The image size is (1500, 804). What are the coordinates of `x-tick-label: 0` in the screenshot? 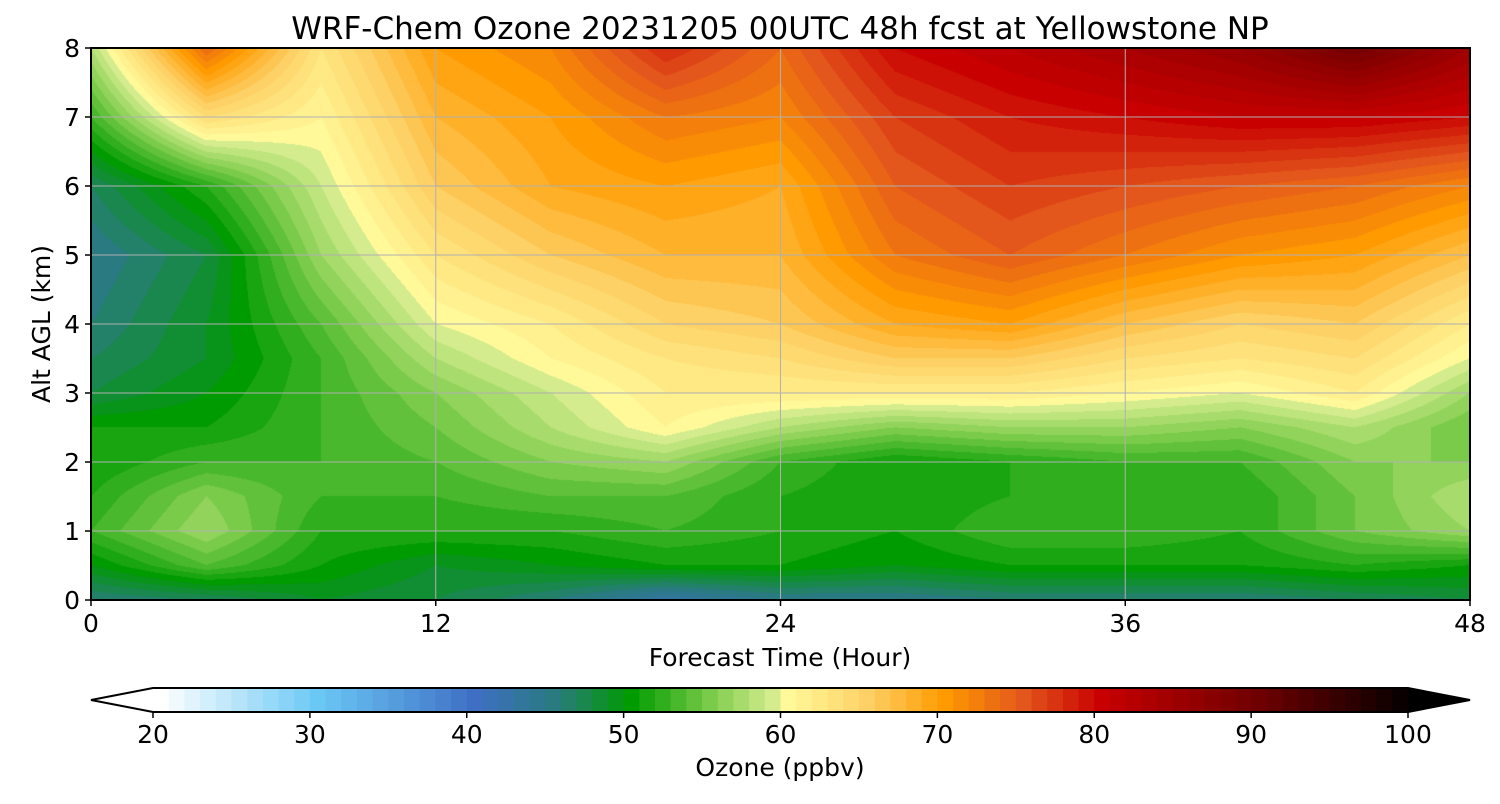 It's located at (91, 623).